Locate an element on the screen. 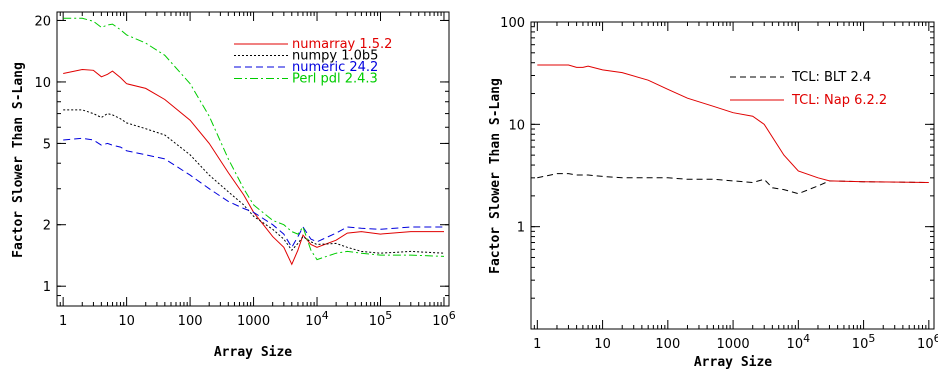 This screenshot has width=938, height=371. legend-label: TCL: BLT 2.4 is located at coordinates (831, 77).